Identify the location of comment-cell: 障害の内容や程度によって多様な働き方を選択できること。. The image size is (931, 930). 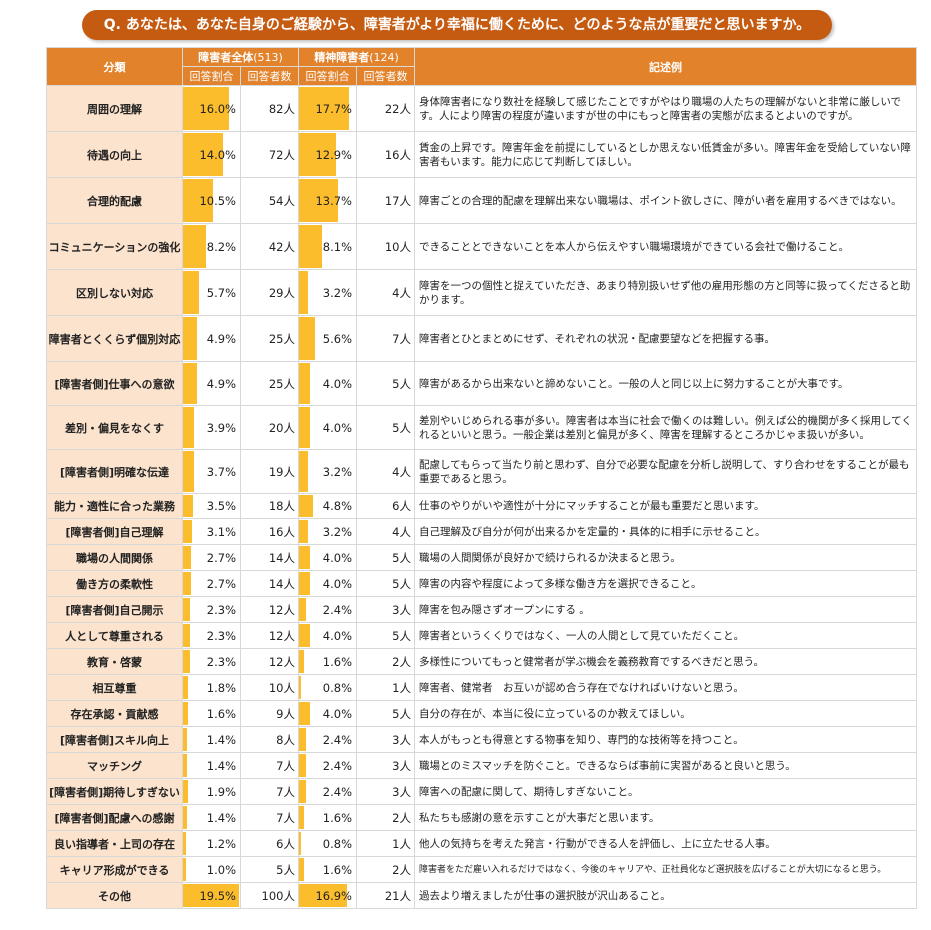
(665, 583).